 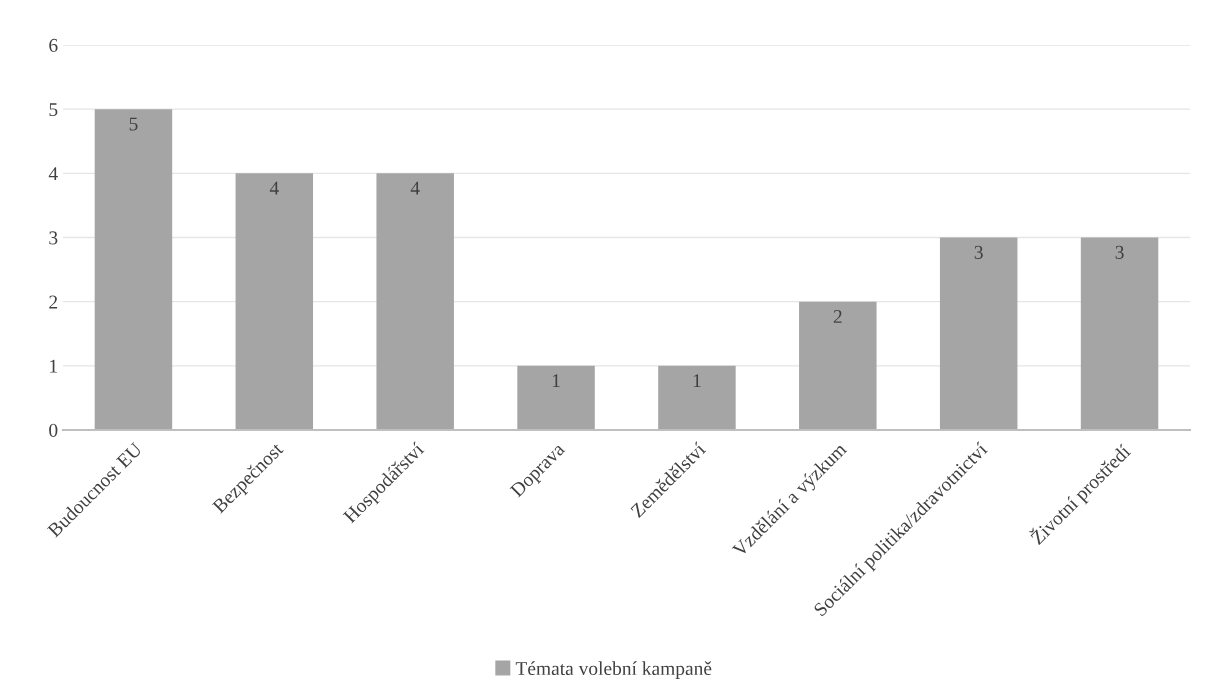 I want to click on y-tick-label: 3, so click(x=53, y=238).